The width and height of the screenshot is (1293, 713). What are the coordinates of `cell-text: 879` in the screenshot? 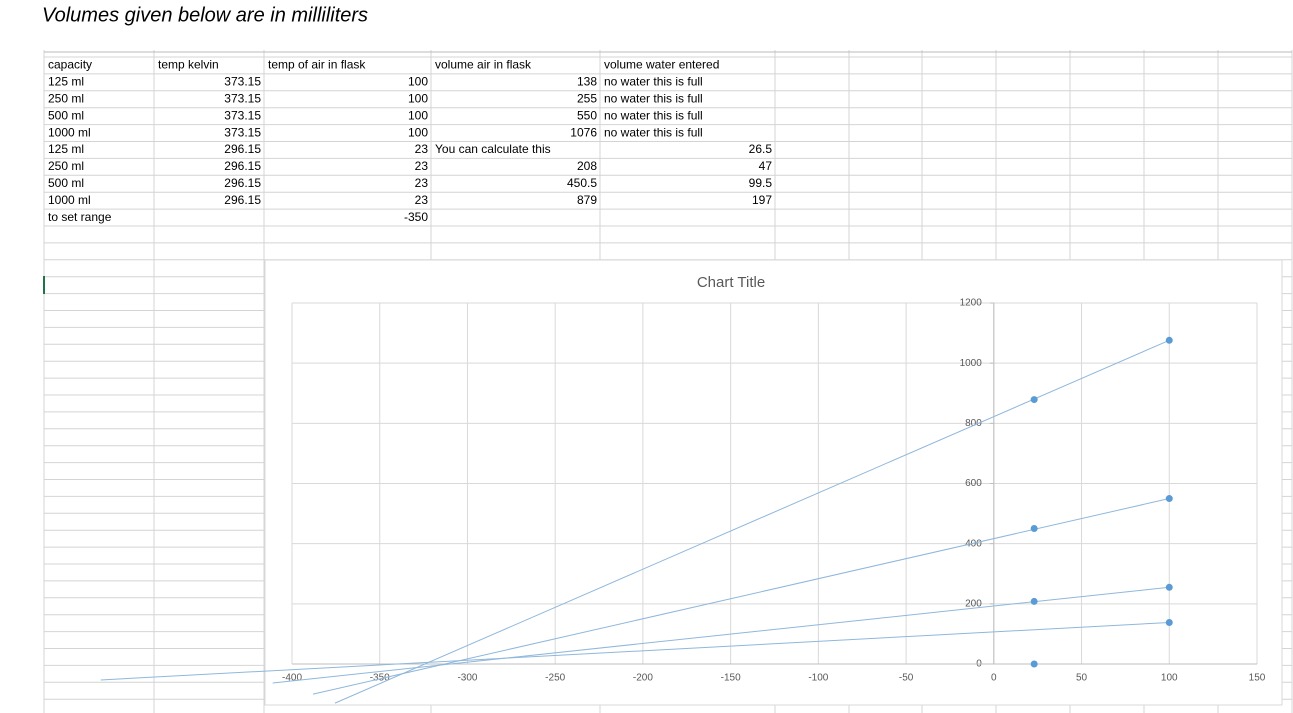 It's located at (587, 200).